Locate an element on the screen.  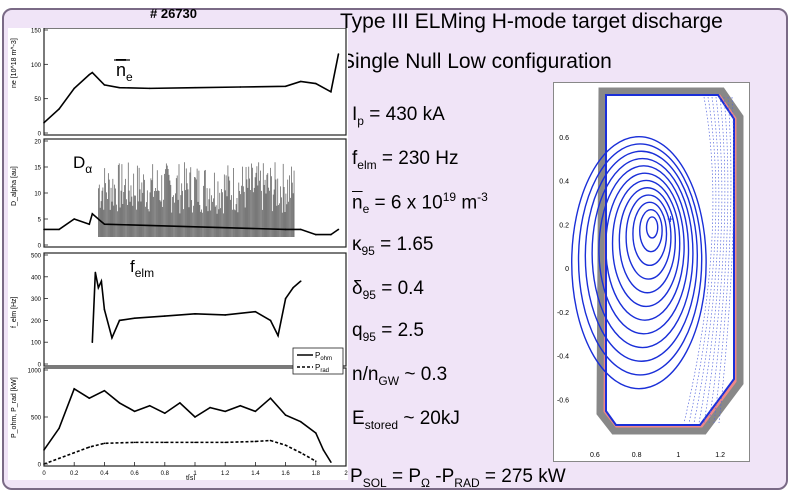
felm-plot-frame is located at coordinates (195, 309).